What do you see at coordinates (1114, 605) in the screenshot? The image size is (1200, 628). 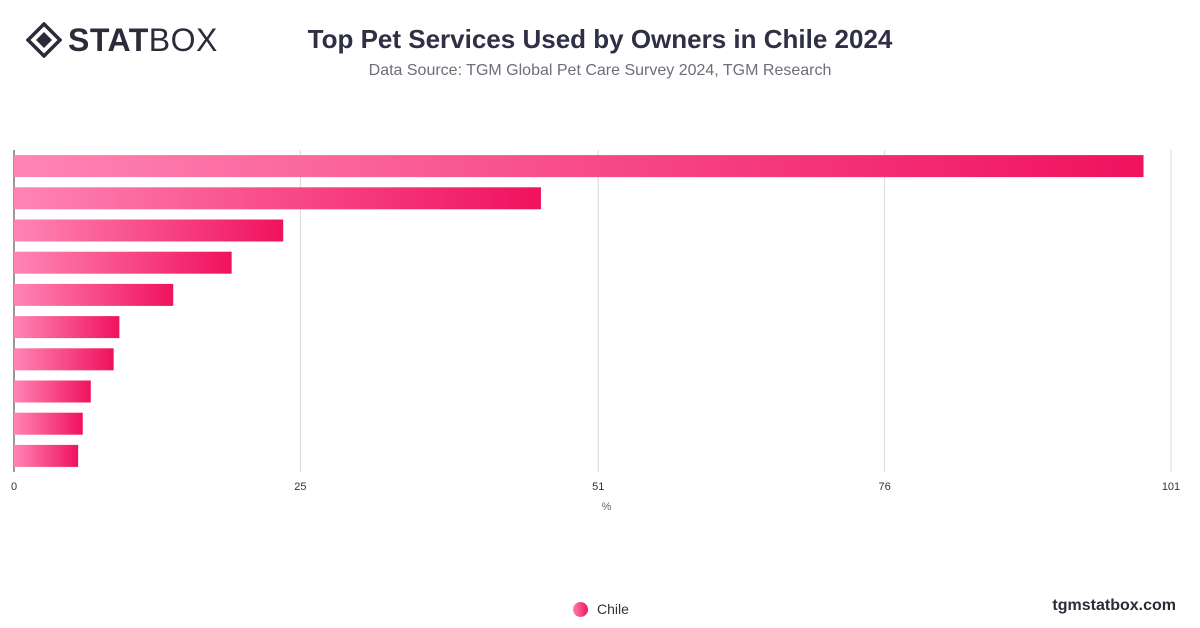 I see `website-label: tgmstatbox.com` at bounding box center [1114, 605].